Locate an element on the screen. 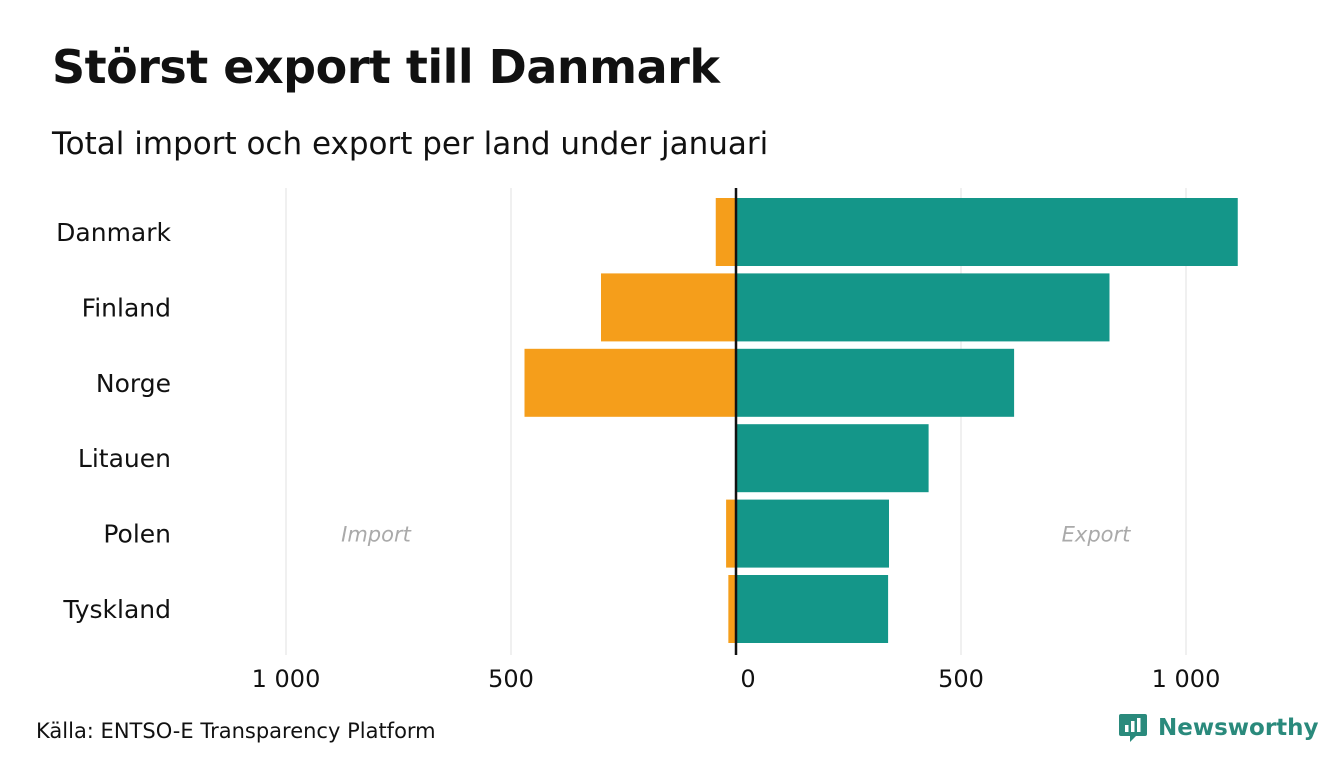 This screenshot has width=1340, height=780. annotation-label: Import is located at coordinates (376, 535).